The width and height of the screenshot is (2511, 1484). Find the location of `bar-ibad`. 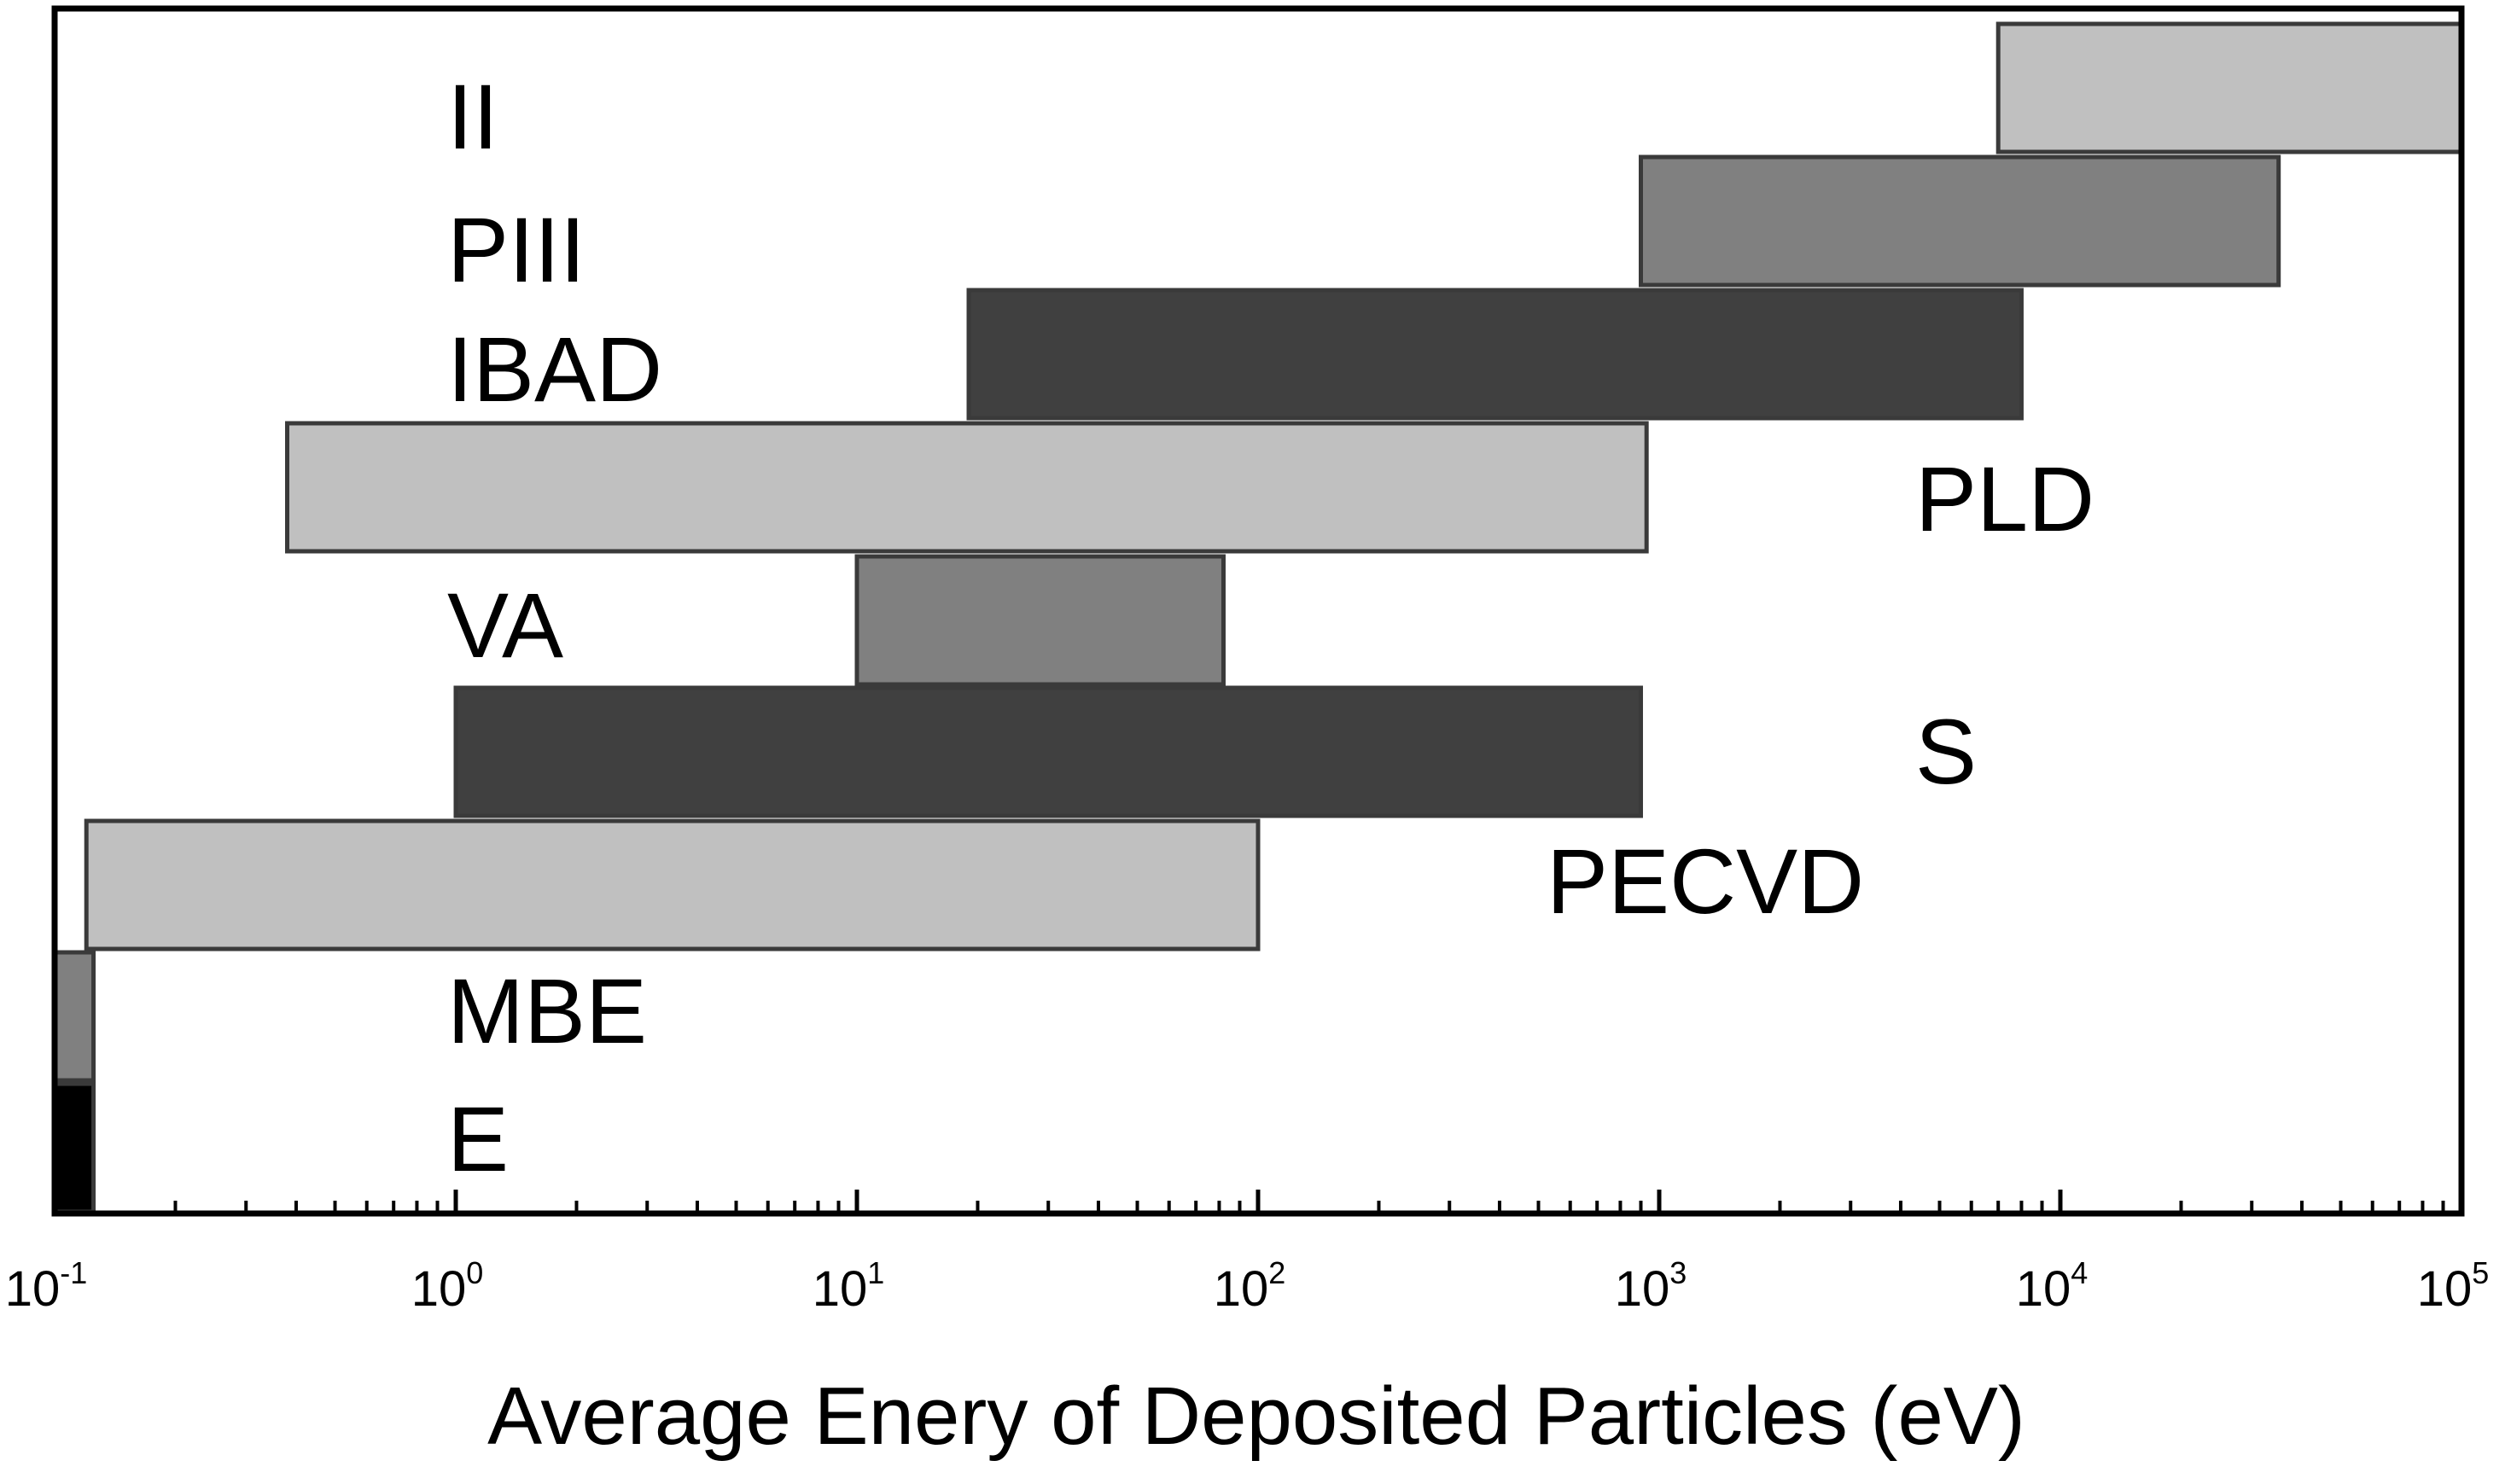

bar-ibad is located at coordinates (1495, 354).